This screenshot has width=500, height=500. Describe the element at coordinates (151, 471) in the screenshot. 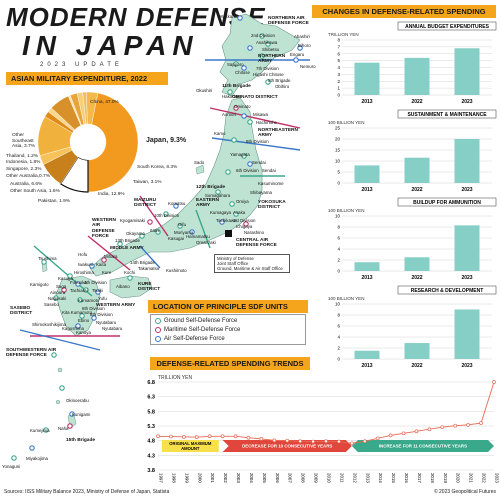

I see `line-chart-ytick: 3.8` at that location.